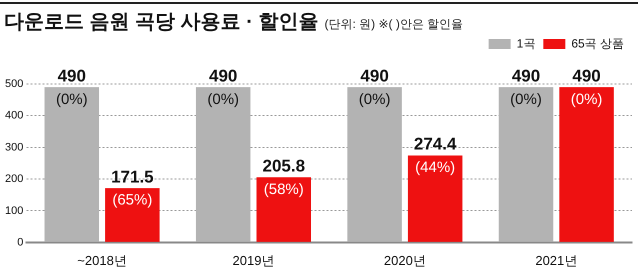 The height and width of the screenshot is (272, 638). Describe the element at coordinates (14, 179) in the screenshot. I see `y-tick-label: 200` at that location.